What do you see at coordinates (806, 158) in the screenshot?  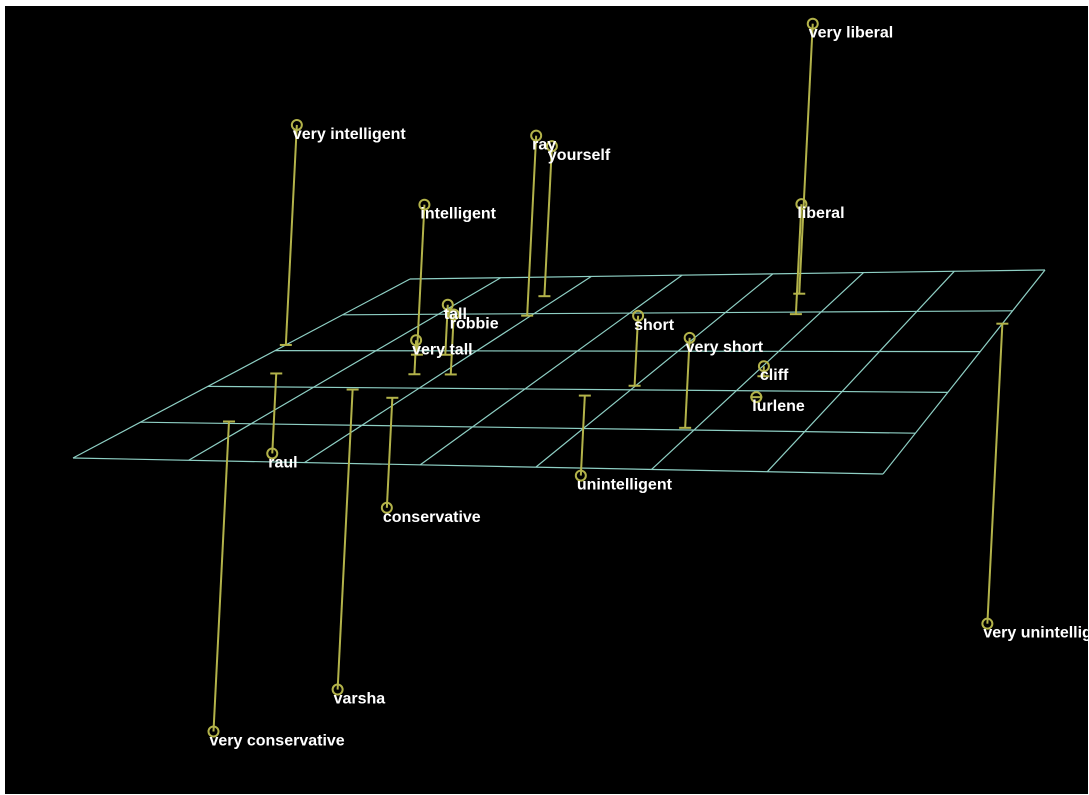 I see `stem-very-liberal` at bounding box center [806, 158].